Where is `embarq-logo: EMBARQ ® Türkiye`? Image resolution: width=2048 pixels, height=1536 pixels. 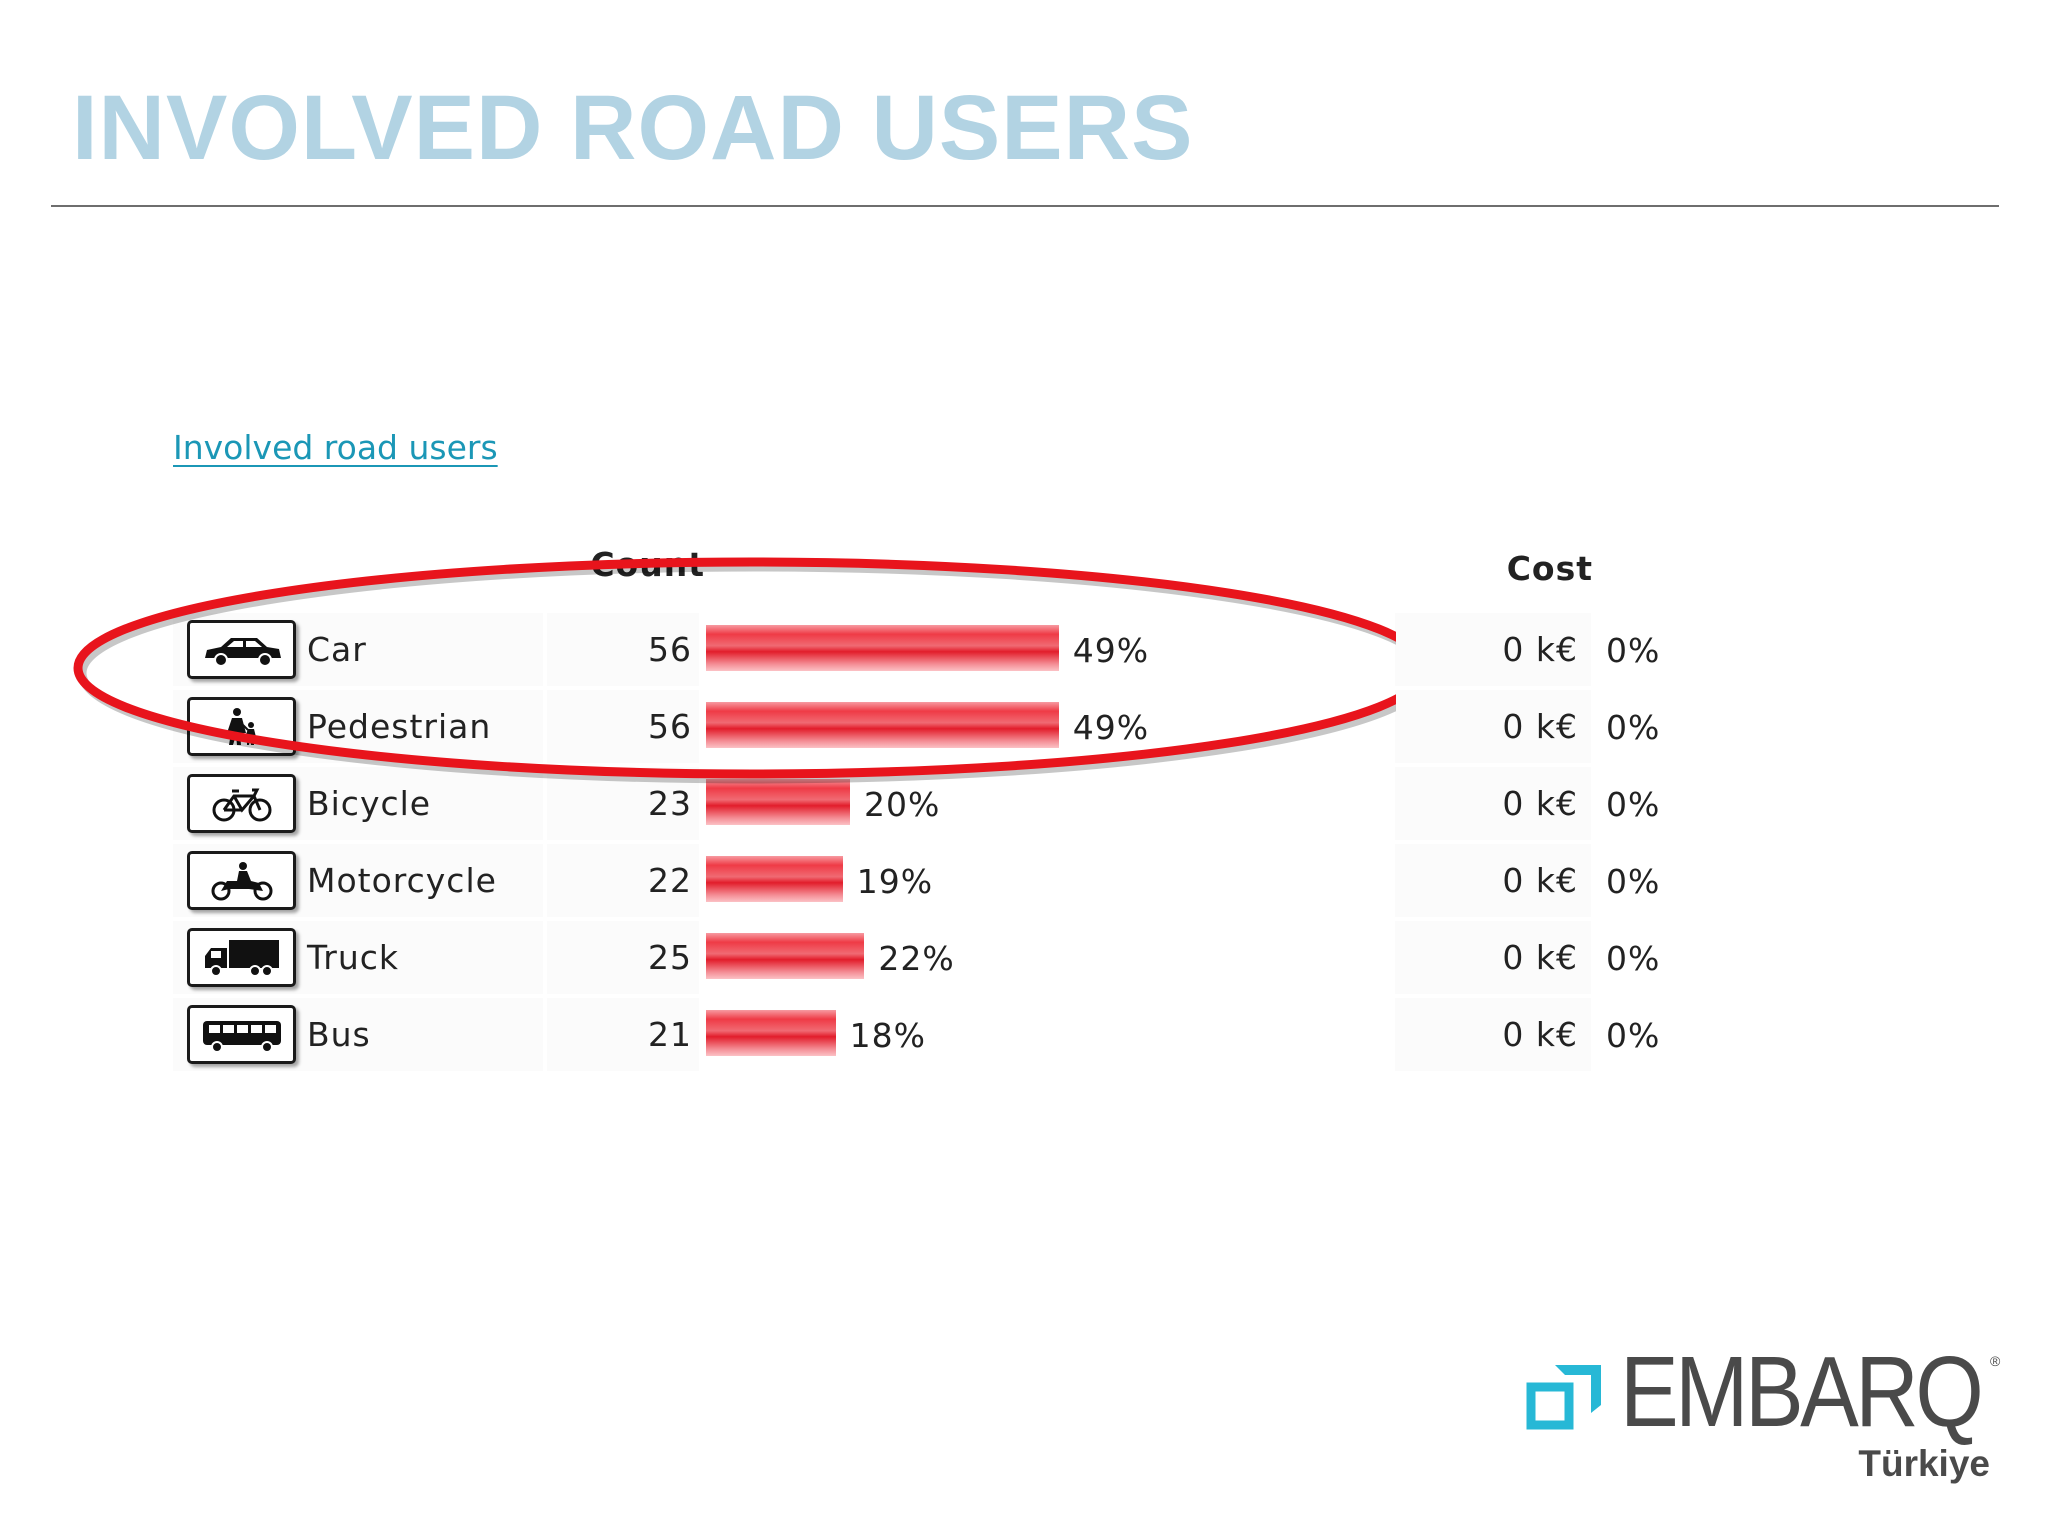 embarq-logo: EMBARQ ® Türkiye is located at coordinates (1765, 1416).